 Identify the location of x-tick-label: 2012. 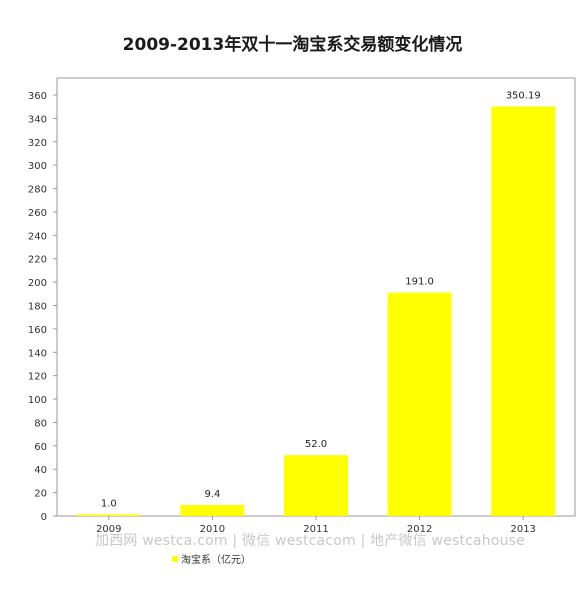
(419, 529).